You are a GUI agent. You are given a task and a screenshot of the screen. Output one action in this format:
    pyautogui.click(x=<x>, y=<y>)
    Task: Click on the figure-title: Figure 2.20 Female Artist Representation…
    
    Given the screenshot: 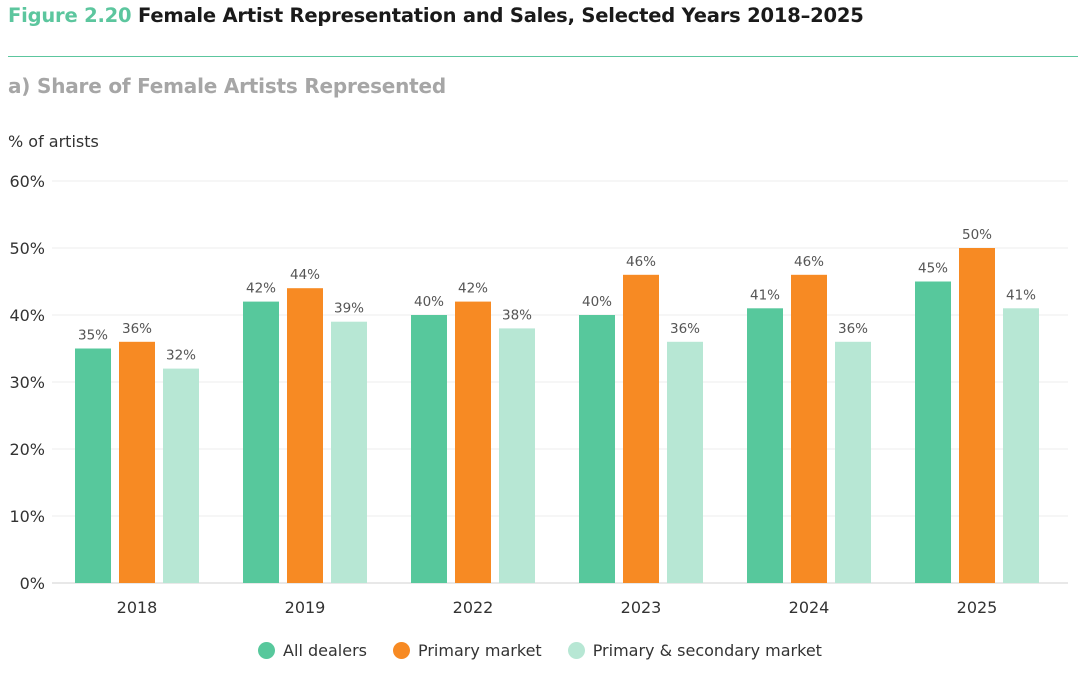 What is the action you would take?
    pyautogui.click(x=436, y=15)
    